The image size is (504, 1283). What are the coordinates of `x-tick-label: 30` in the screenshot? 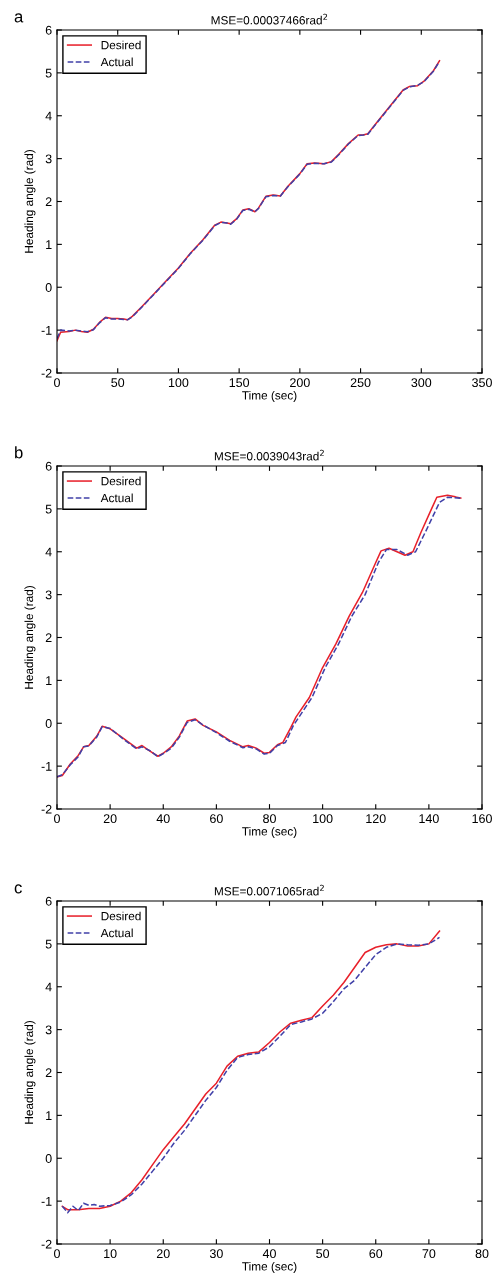 It's located at (216, 1254).